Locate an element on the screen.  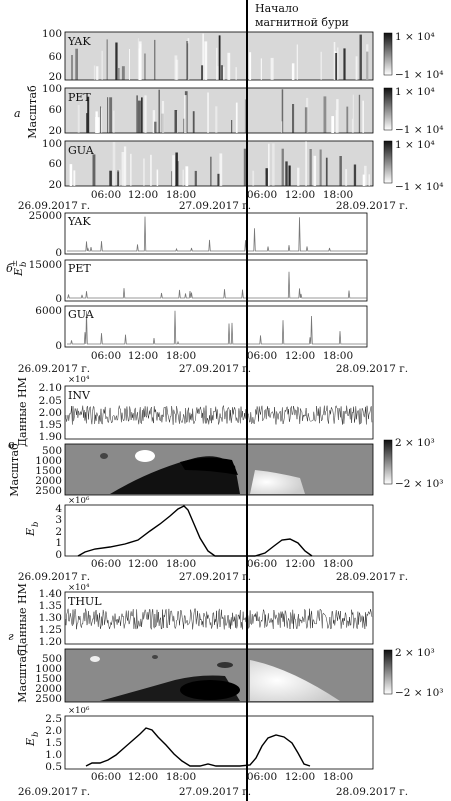
station-label: PET is located at coordinates (79, 97).